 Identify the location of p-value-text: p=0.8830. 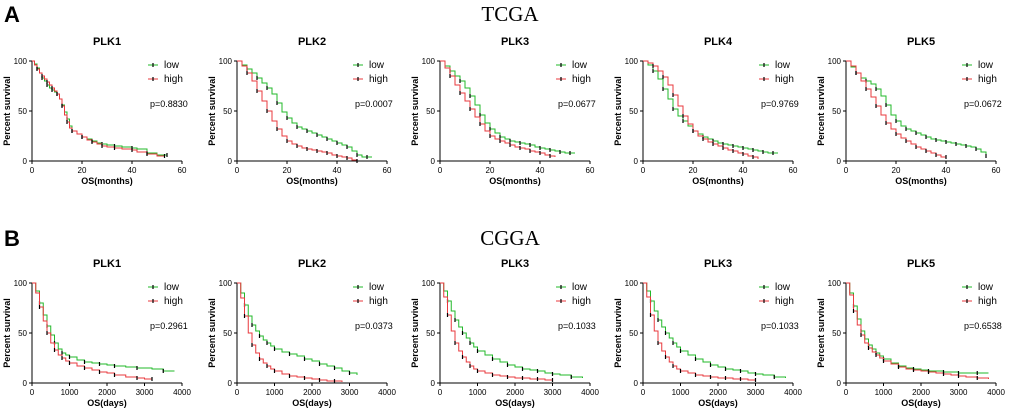
(169, 104).